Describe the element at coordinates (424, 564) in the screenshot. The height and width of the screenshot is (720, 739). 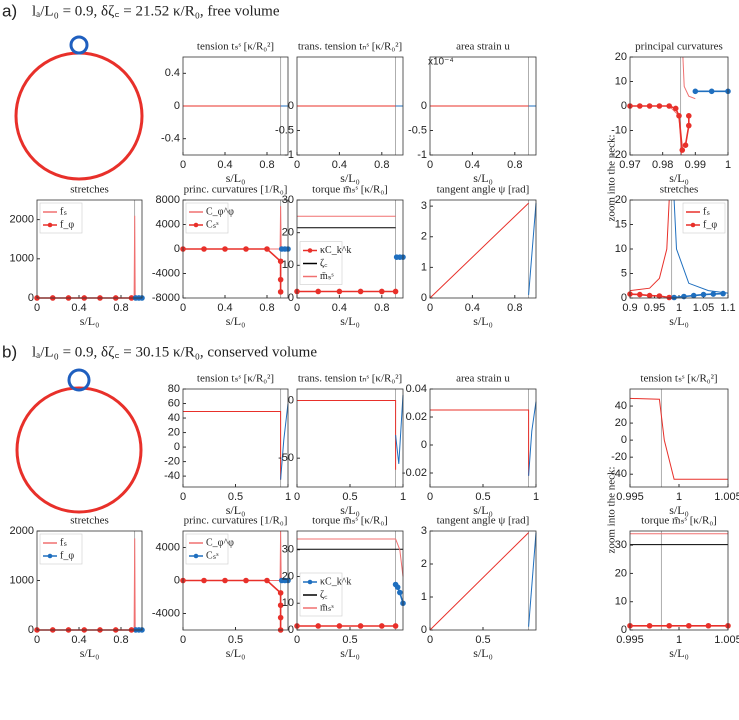
I see `y-tick-label: 2` at that location.